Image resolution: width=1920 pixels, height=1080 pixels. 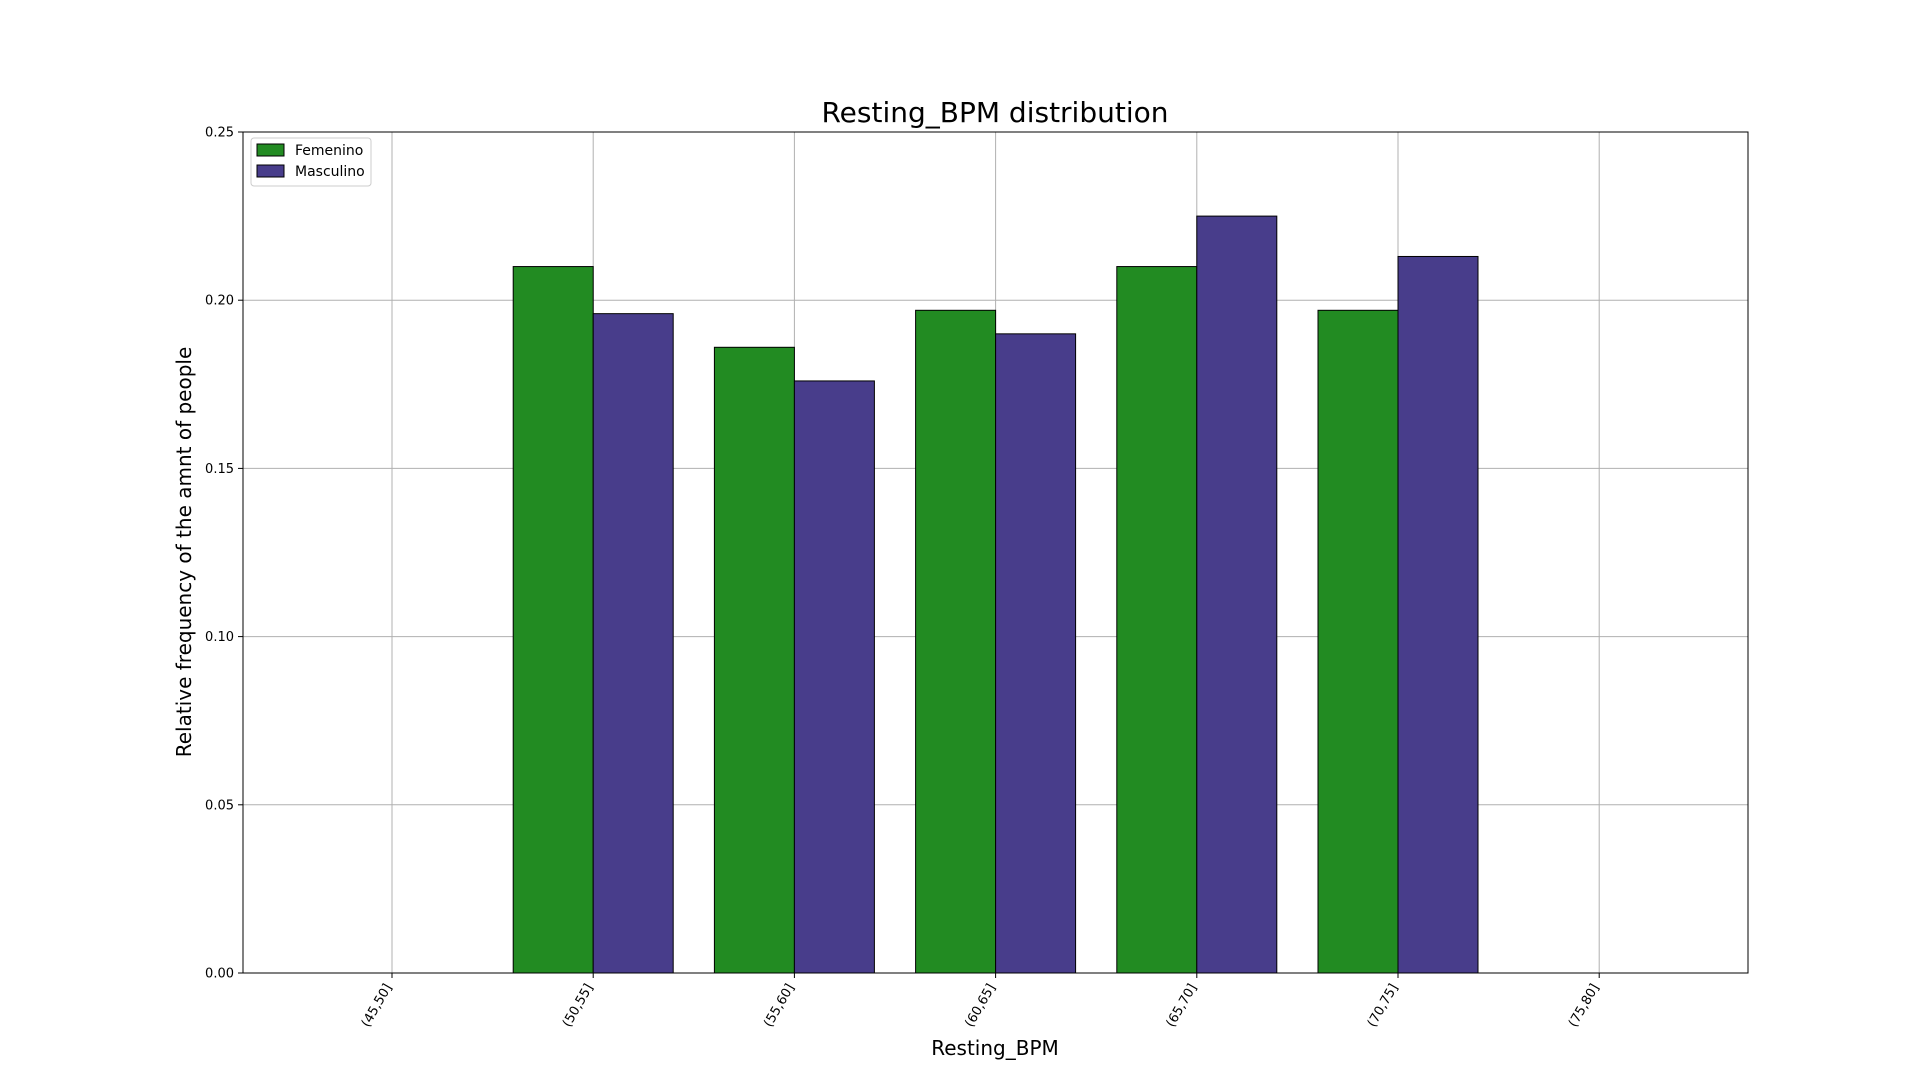 What do you see at coordinates (219, 974) in the screenshot?
I see `y-tick-label: 0.00` at bounding box center [219, 974].